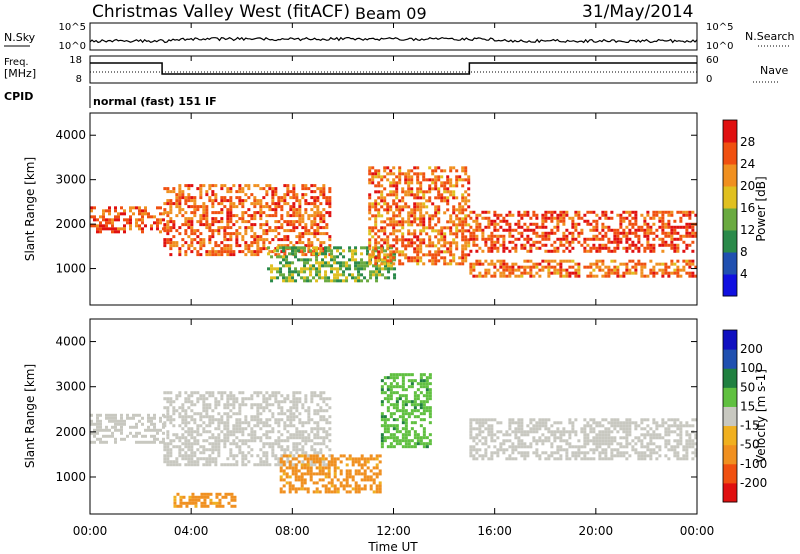  I want to click on freq-label-line1: Freq., so click(16, 62).